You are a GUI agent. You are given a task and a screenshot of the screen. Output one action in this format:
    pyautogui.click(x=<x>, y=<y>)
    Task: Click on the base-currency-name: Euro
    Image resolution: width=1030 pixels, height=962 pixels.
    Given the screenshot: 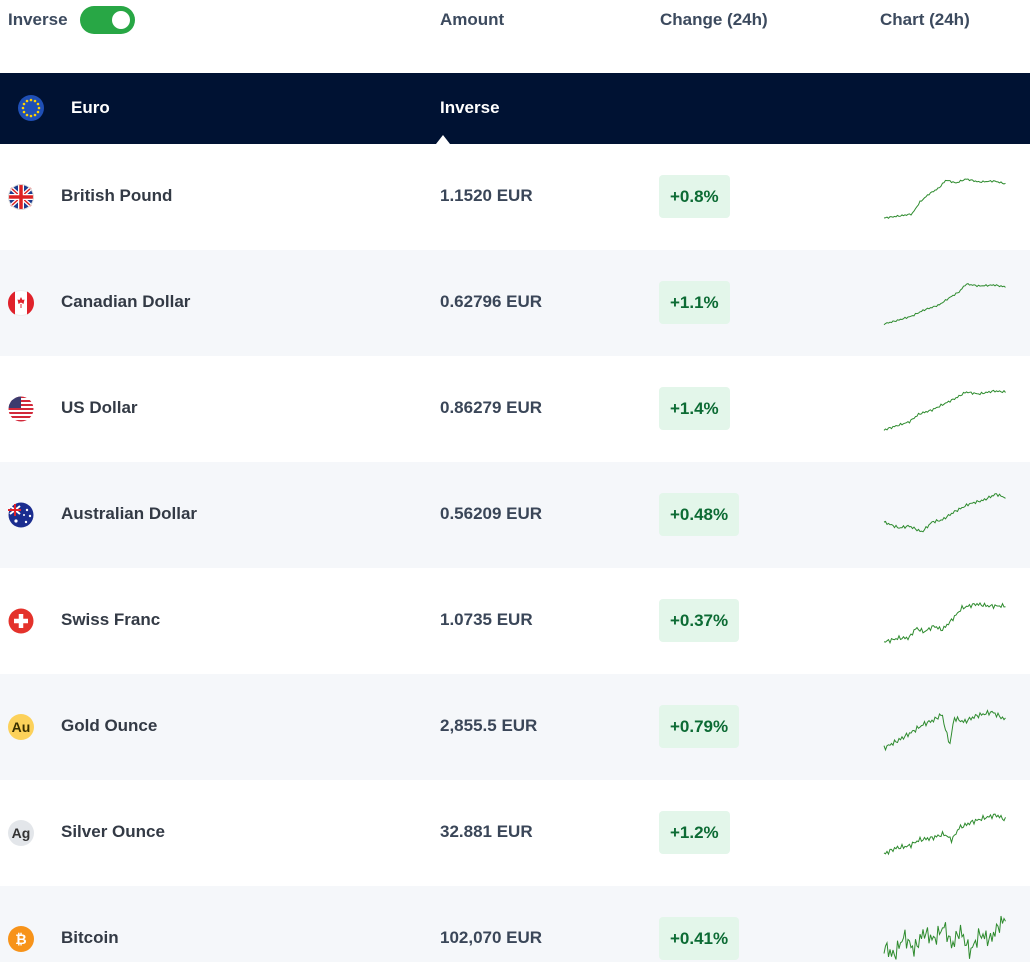 What is the action you would take?
    pyautogui.click(x=90, y=107)
    